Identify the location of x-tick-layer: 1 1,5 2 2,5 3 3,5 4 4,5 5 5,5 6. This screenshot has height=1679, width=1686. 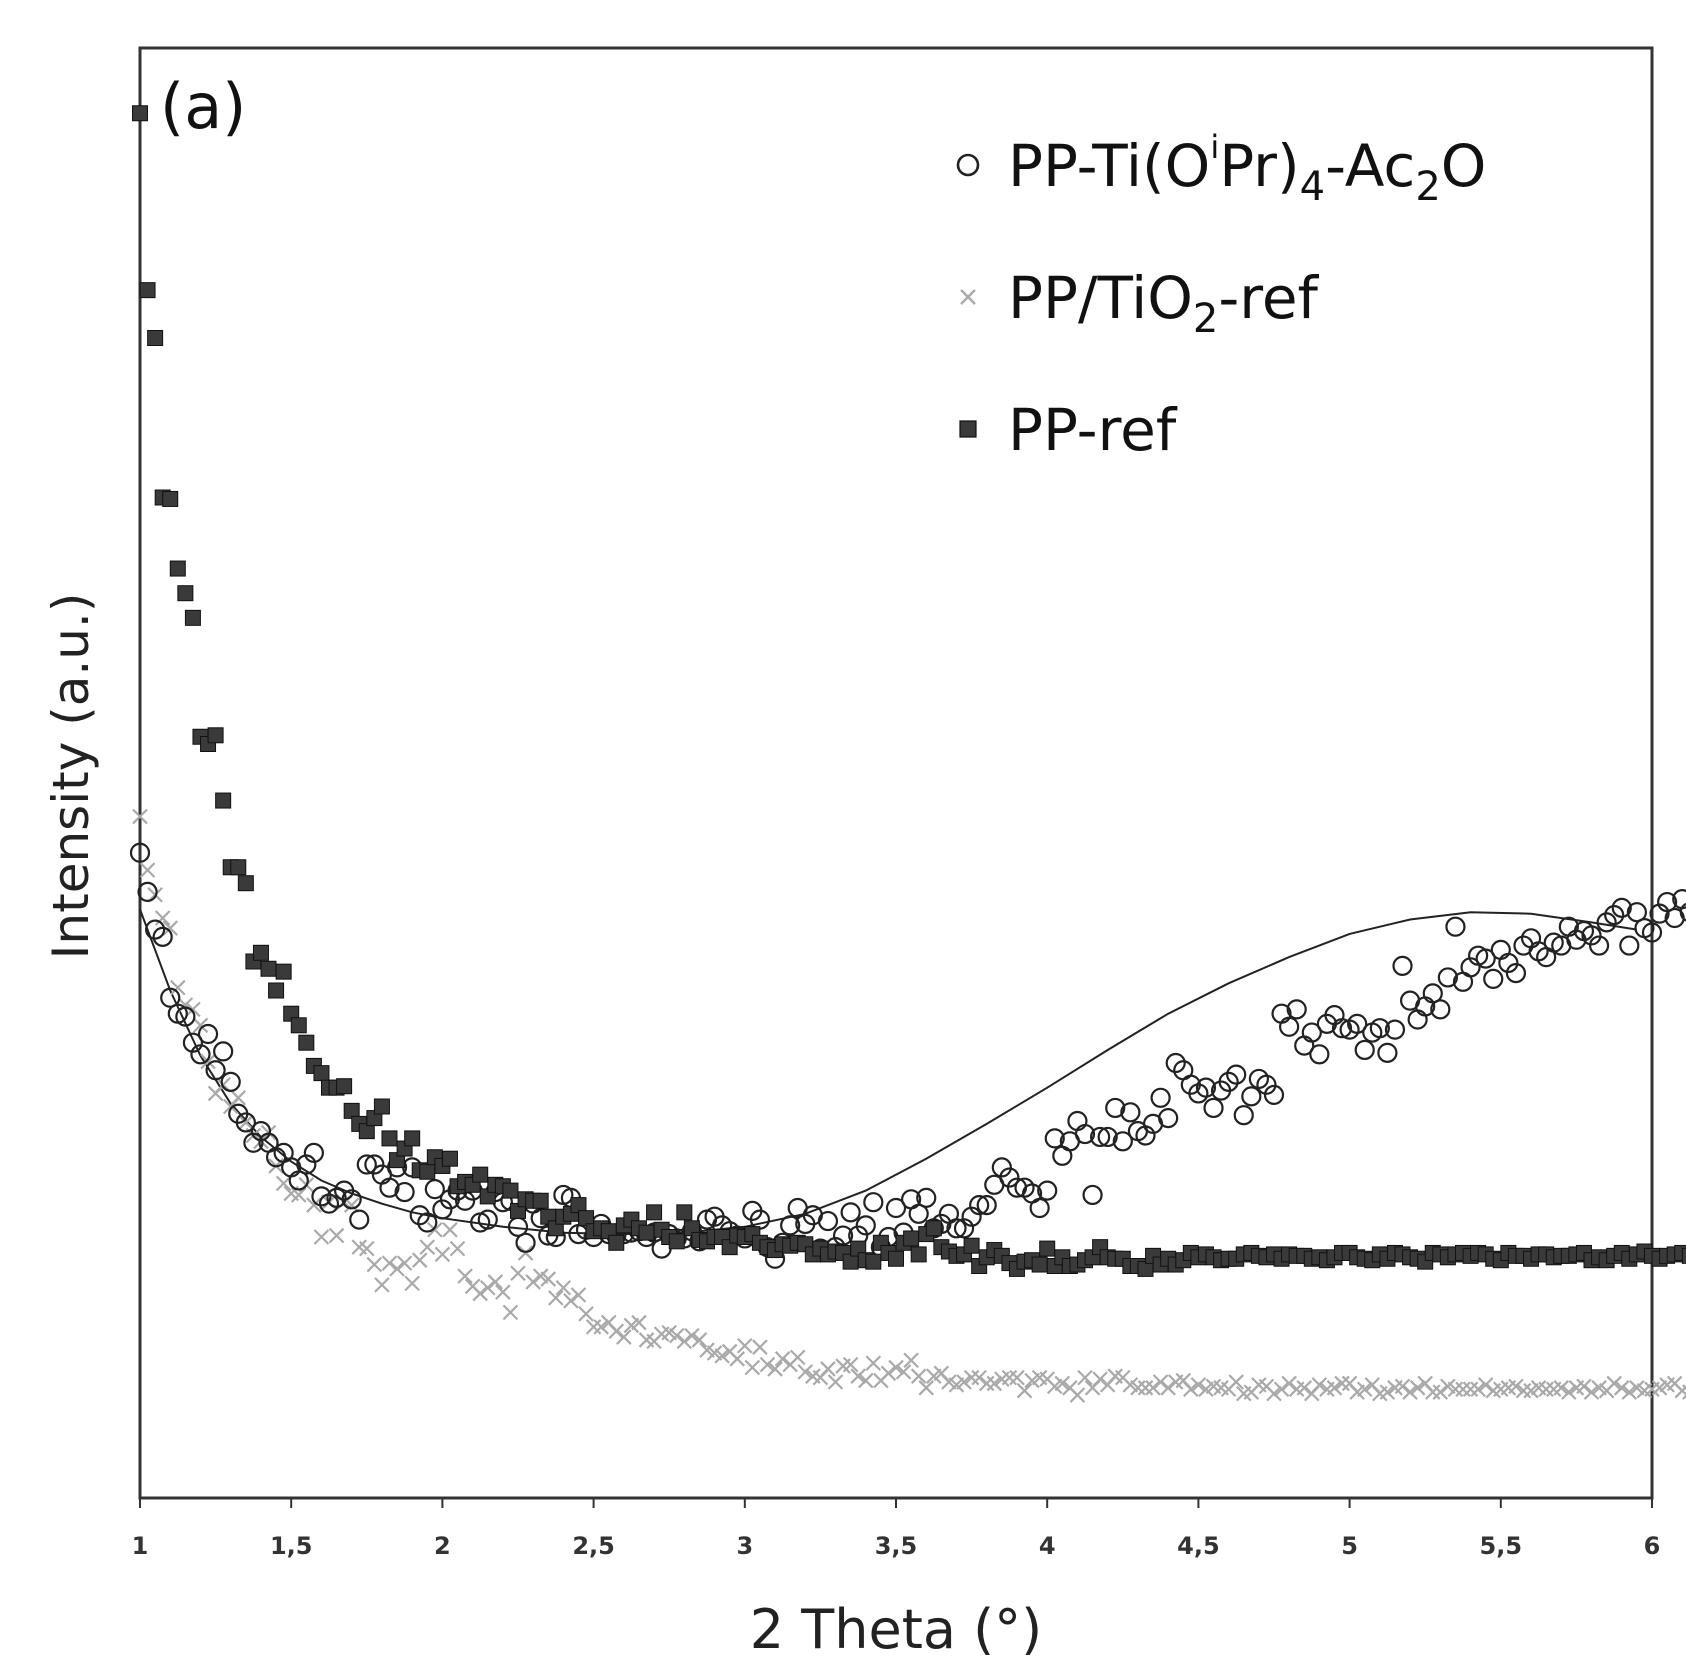
(896, 1529).